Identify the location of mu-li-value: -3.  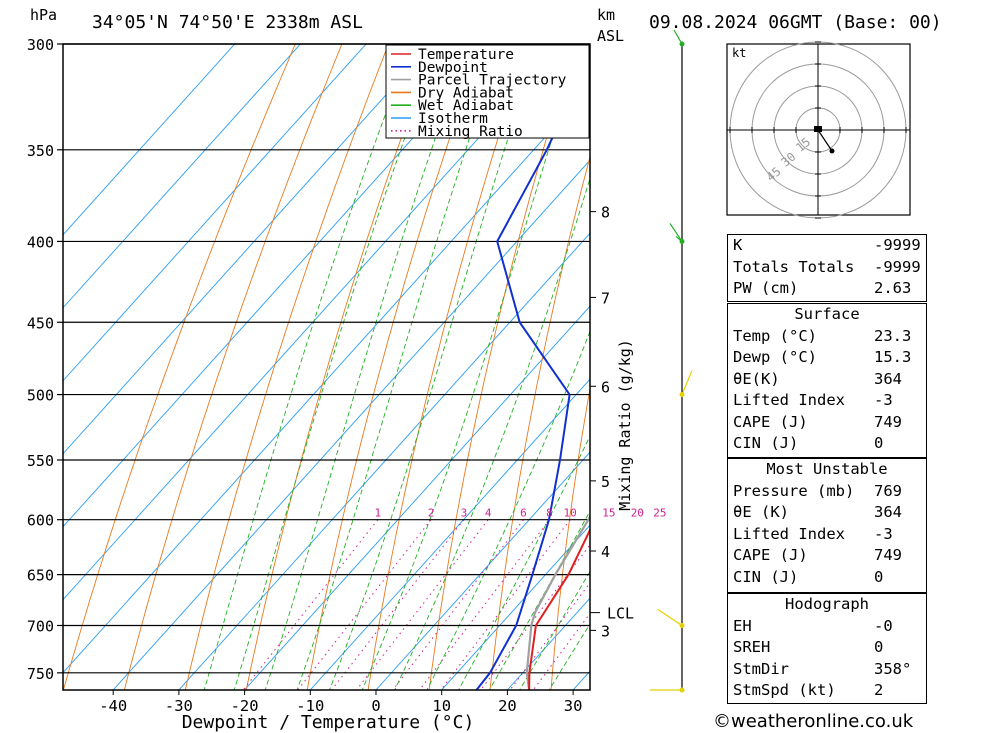
(883, 533).